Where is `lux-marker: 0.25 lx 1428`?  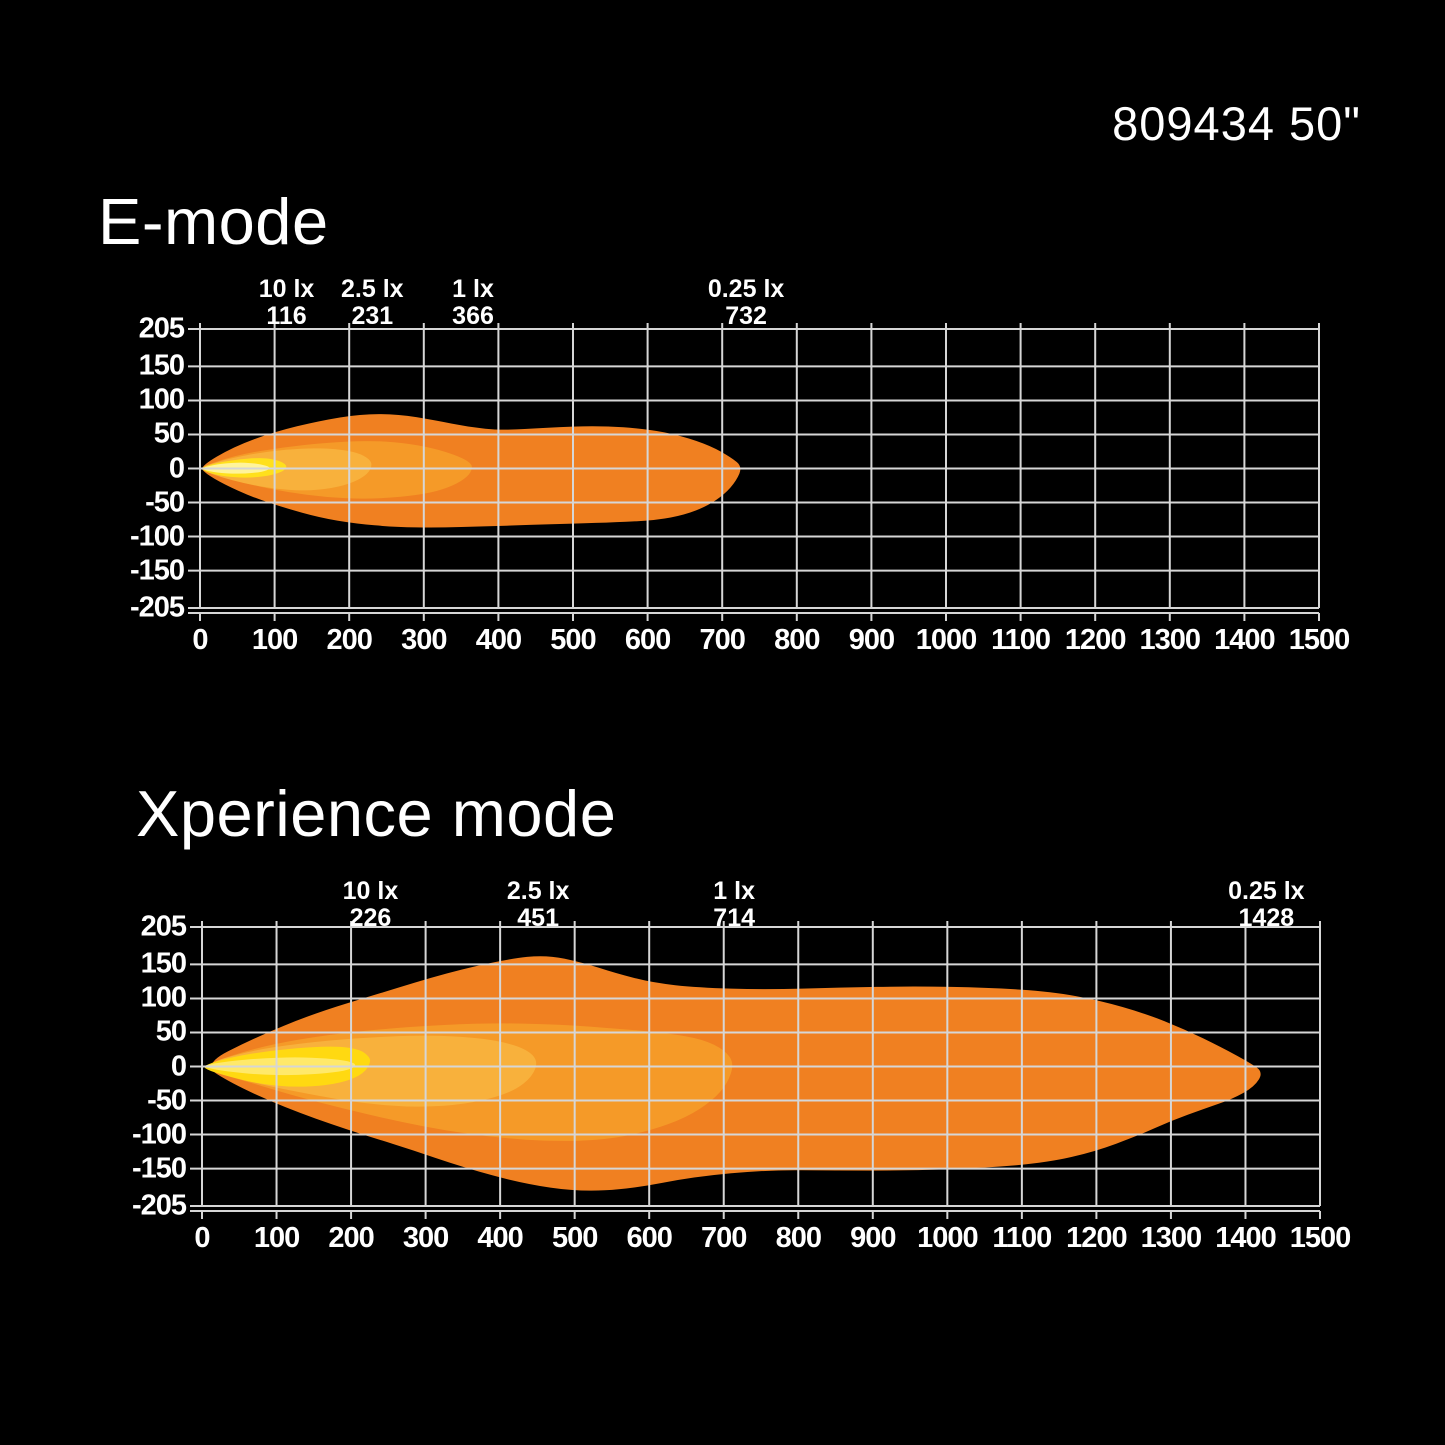 lux-marker: 0.25 lx 1428 is located at coordinates (1266, 905).